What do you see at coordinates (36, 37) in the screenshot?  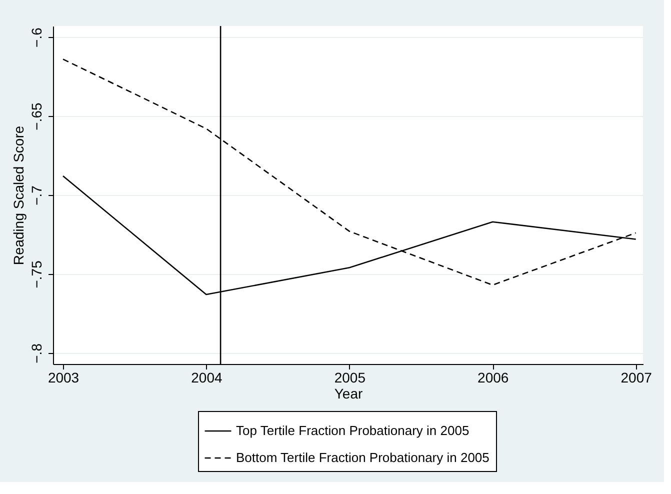 I see `y-tick-label: −.6` at bounding box center [36, 37].